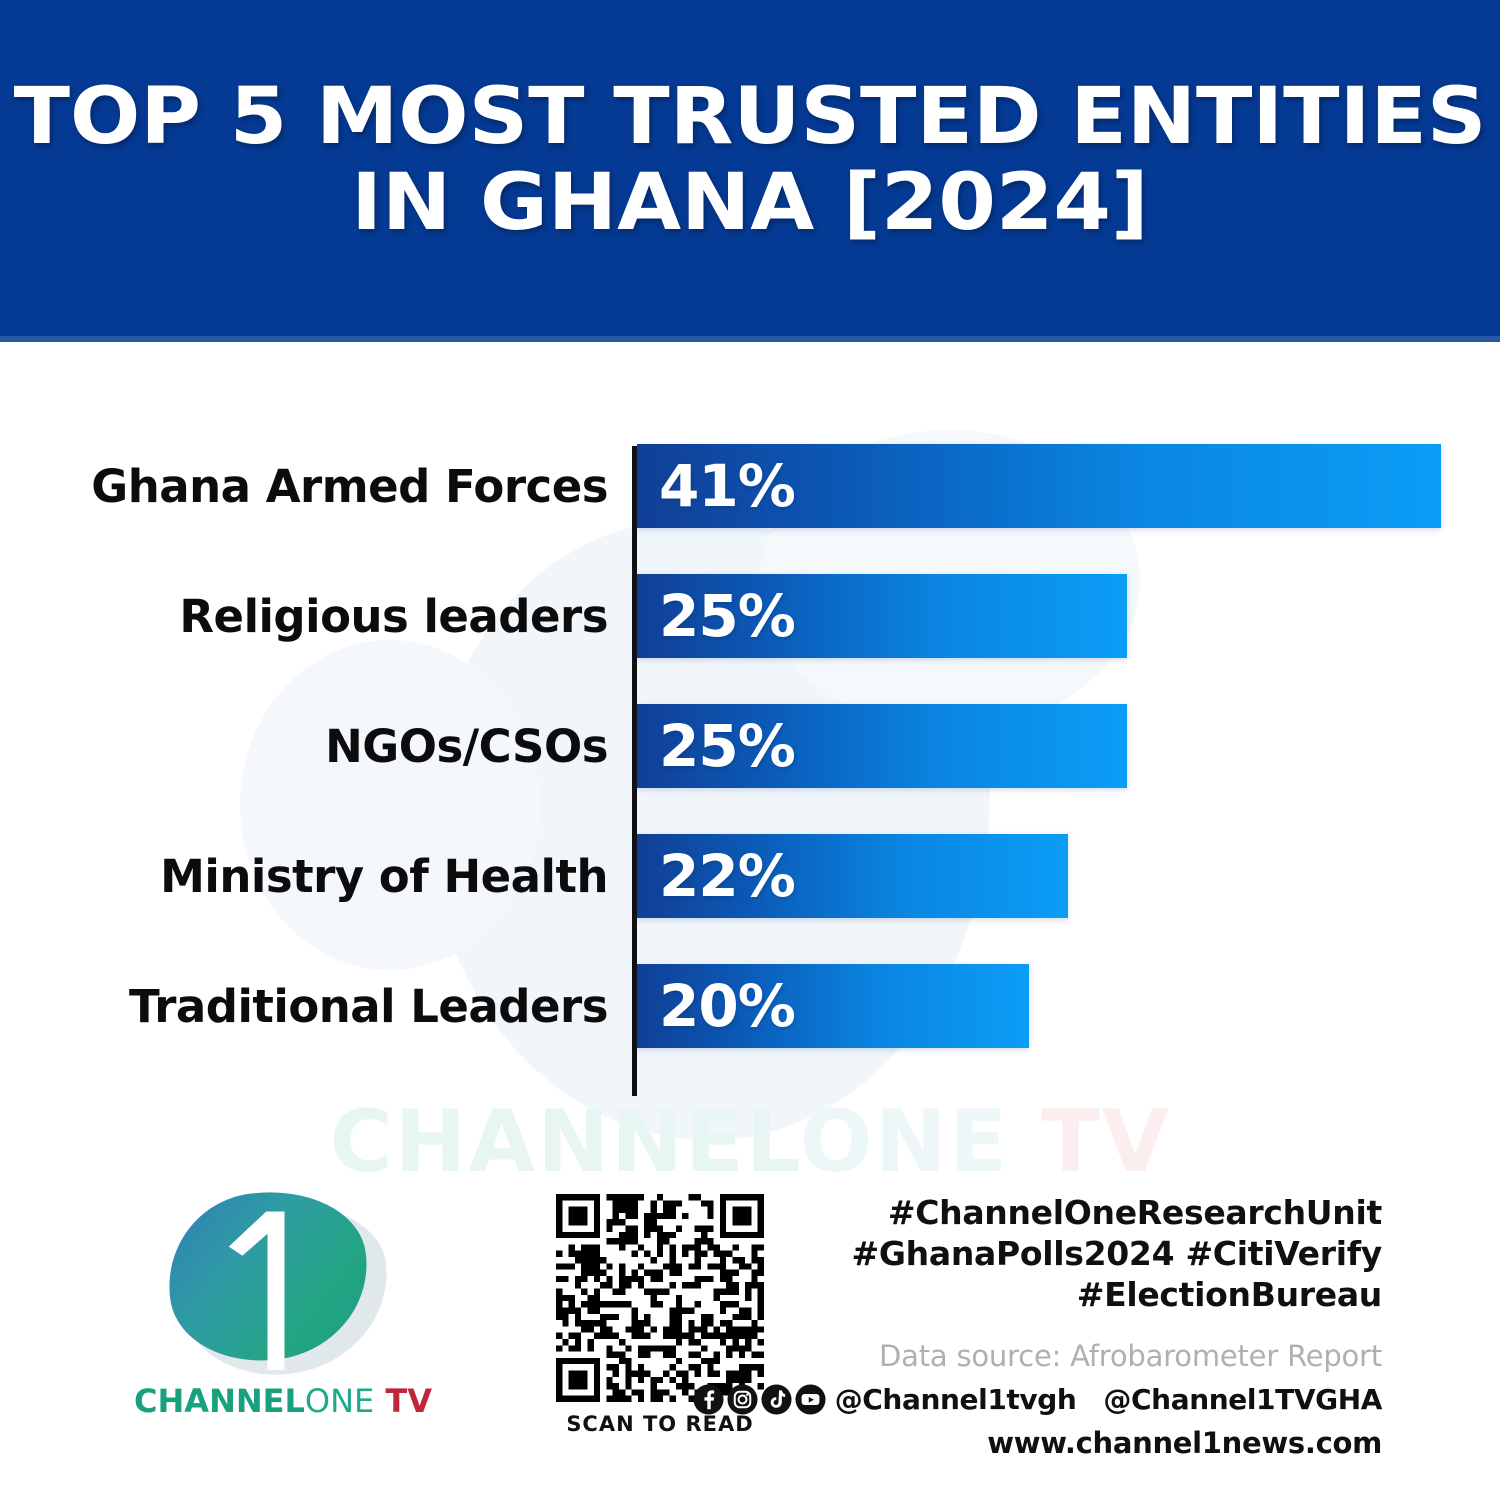 Image resolution: width=1500 pixels, height=1500 pixels. I want to click on channel-watermark: CHANNELONE TV, so click(750, 1142).